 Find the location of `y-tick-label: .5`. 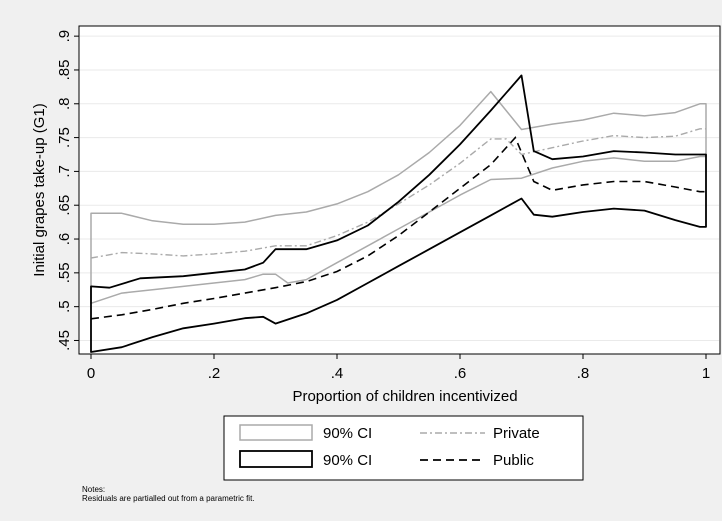

y-tick-label: .5 is located at coordinates (64, 306).